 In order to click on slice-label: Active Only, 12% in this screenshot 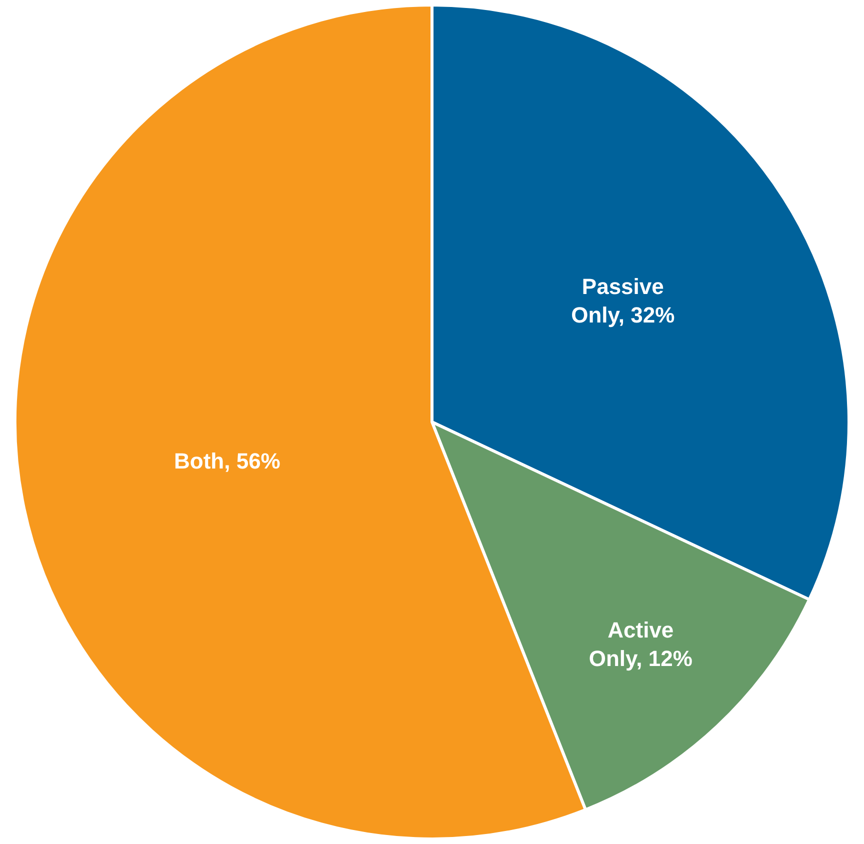, I will do `click(640, 644)`.